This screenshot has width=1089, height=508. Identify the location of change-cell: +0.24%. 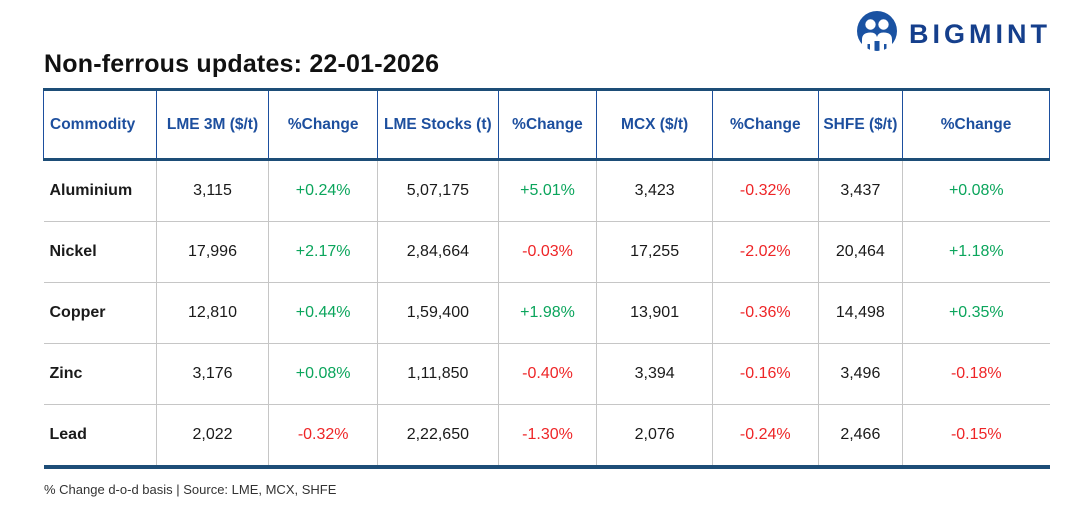
(323, 190).